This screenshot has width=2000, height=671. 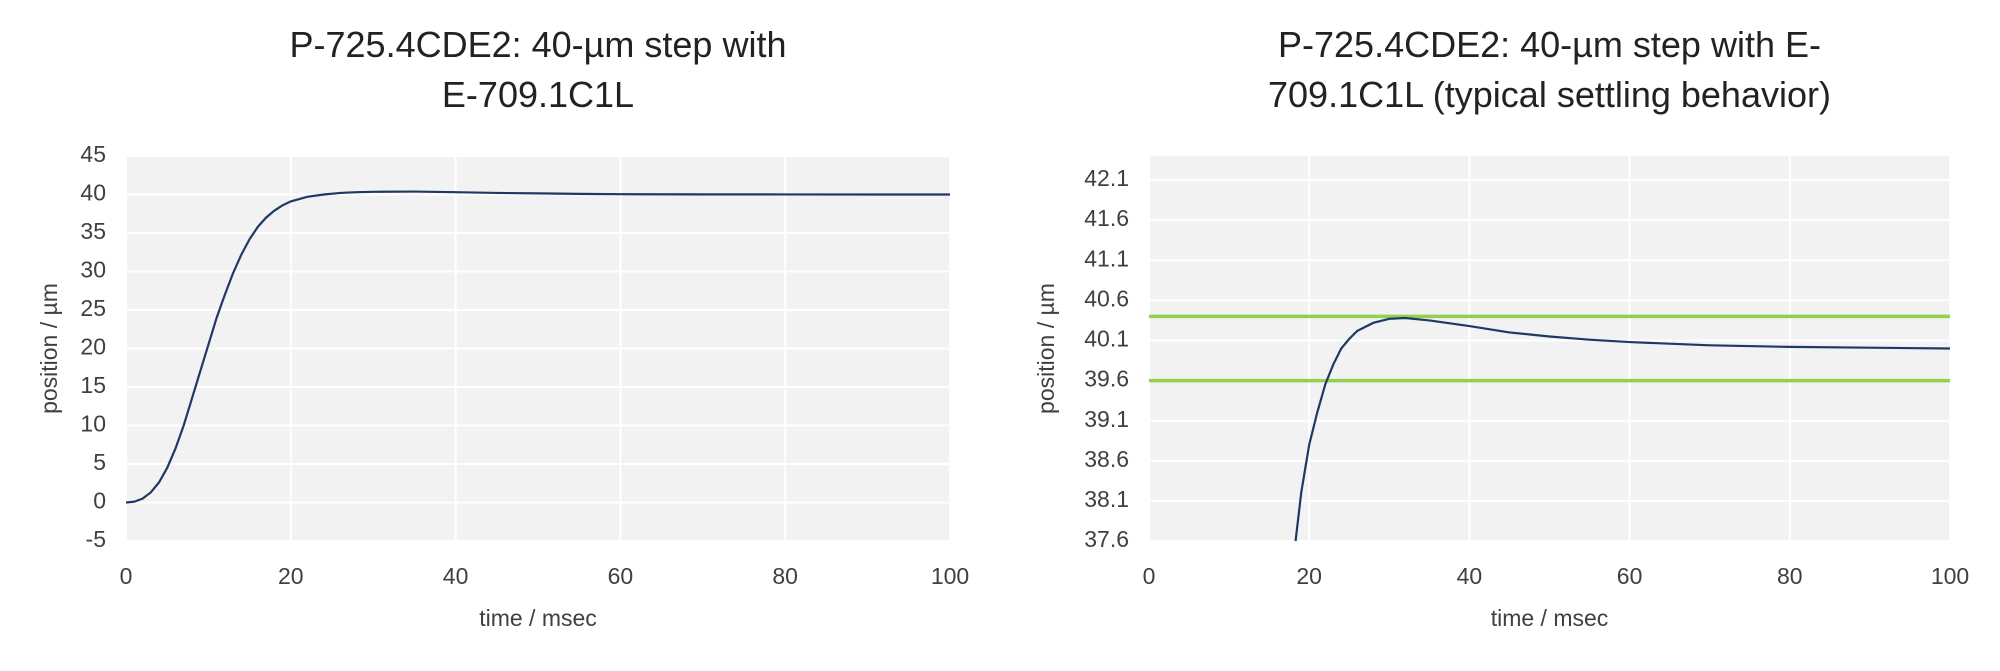 I want to click on y-tick-label: 41.6, so click(x=1106, y=218).